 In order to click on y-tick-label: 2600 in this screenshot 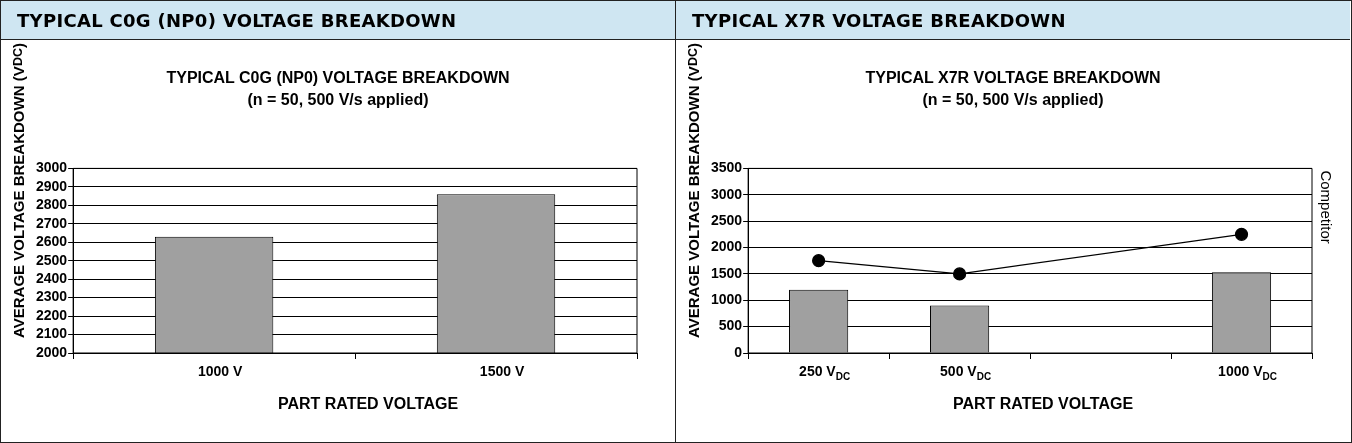, I will do `click(51, 241)`.